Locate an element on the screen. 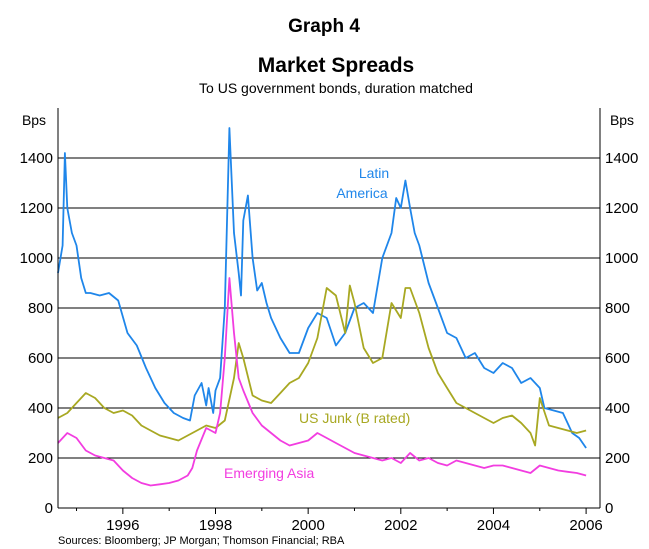 The width and height of the screenshot is (649, 549). x-tick-2004: 2004 is located at coordinates (493, 525).